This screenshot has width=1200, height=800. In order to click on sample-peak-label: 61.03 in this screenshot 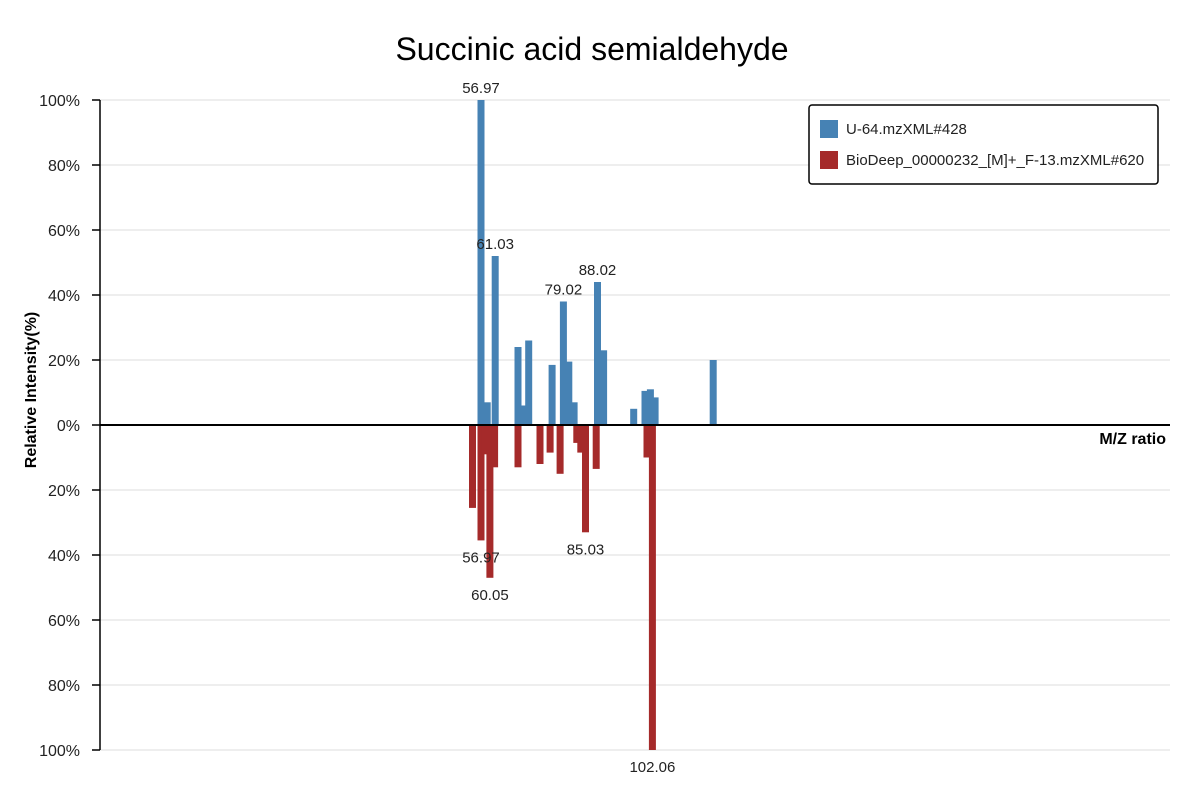, I will do `click(495, 244)`.